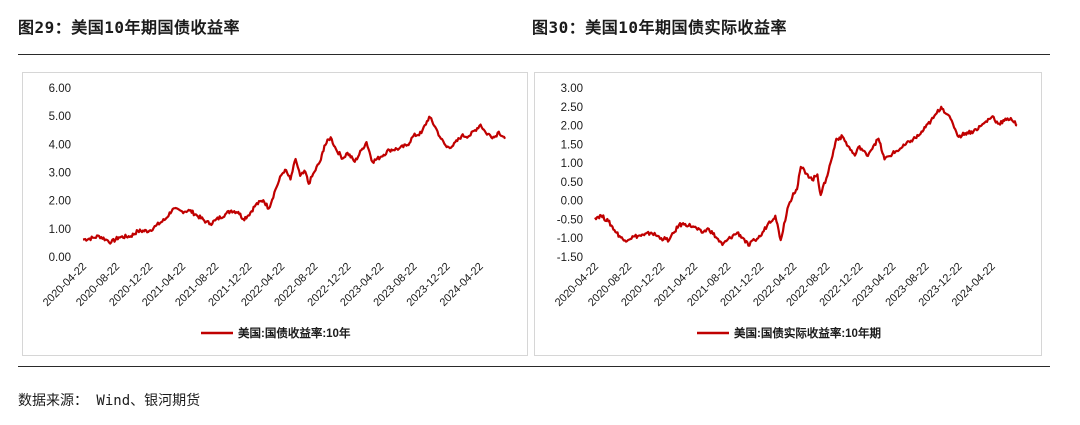 This screenshot has width=1080, height=425. Describe the element at coordinates (534, 54) in the screenshot. I see `top-divider` at that location.